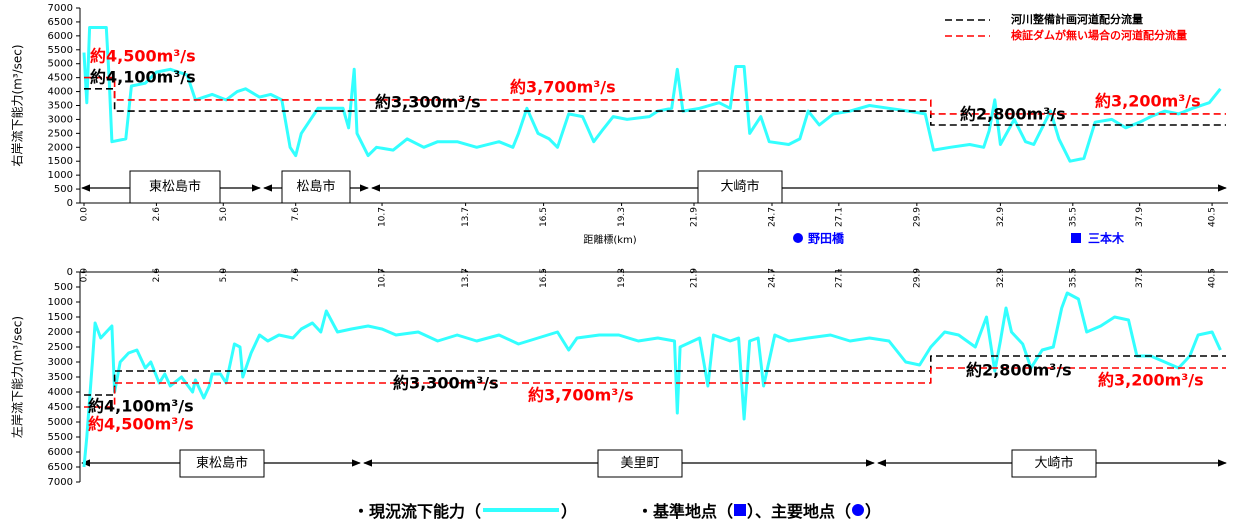 Image resolution: width=1234 pixels, height=524 pixels. I want to click on region-label: 松島市, so click(315, 187).